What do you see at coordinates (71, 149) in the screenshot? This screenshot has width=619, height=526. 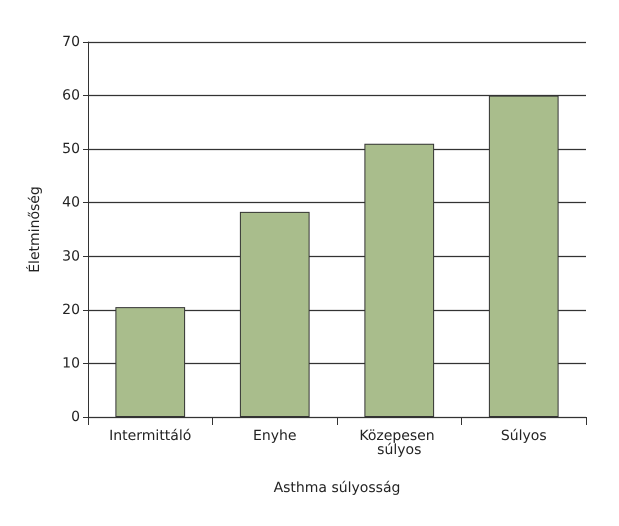 I see `y-tick-label: 50` at bounding box center [71, 149].